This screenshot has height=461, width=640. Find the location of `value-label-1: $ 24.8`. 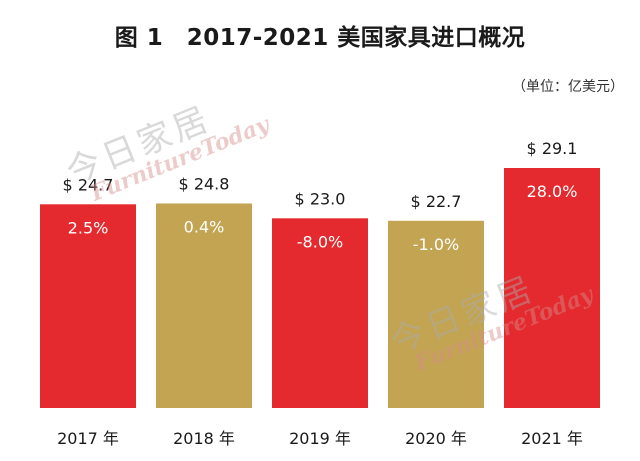

value-label-1: $ 24.8 is located at coordinates (204, 183).